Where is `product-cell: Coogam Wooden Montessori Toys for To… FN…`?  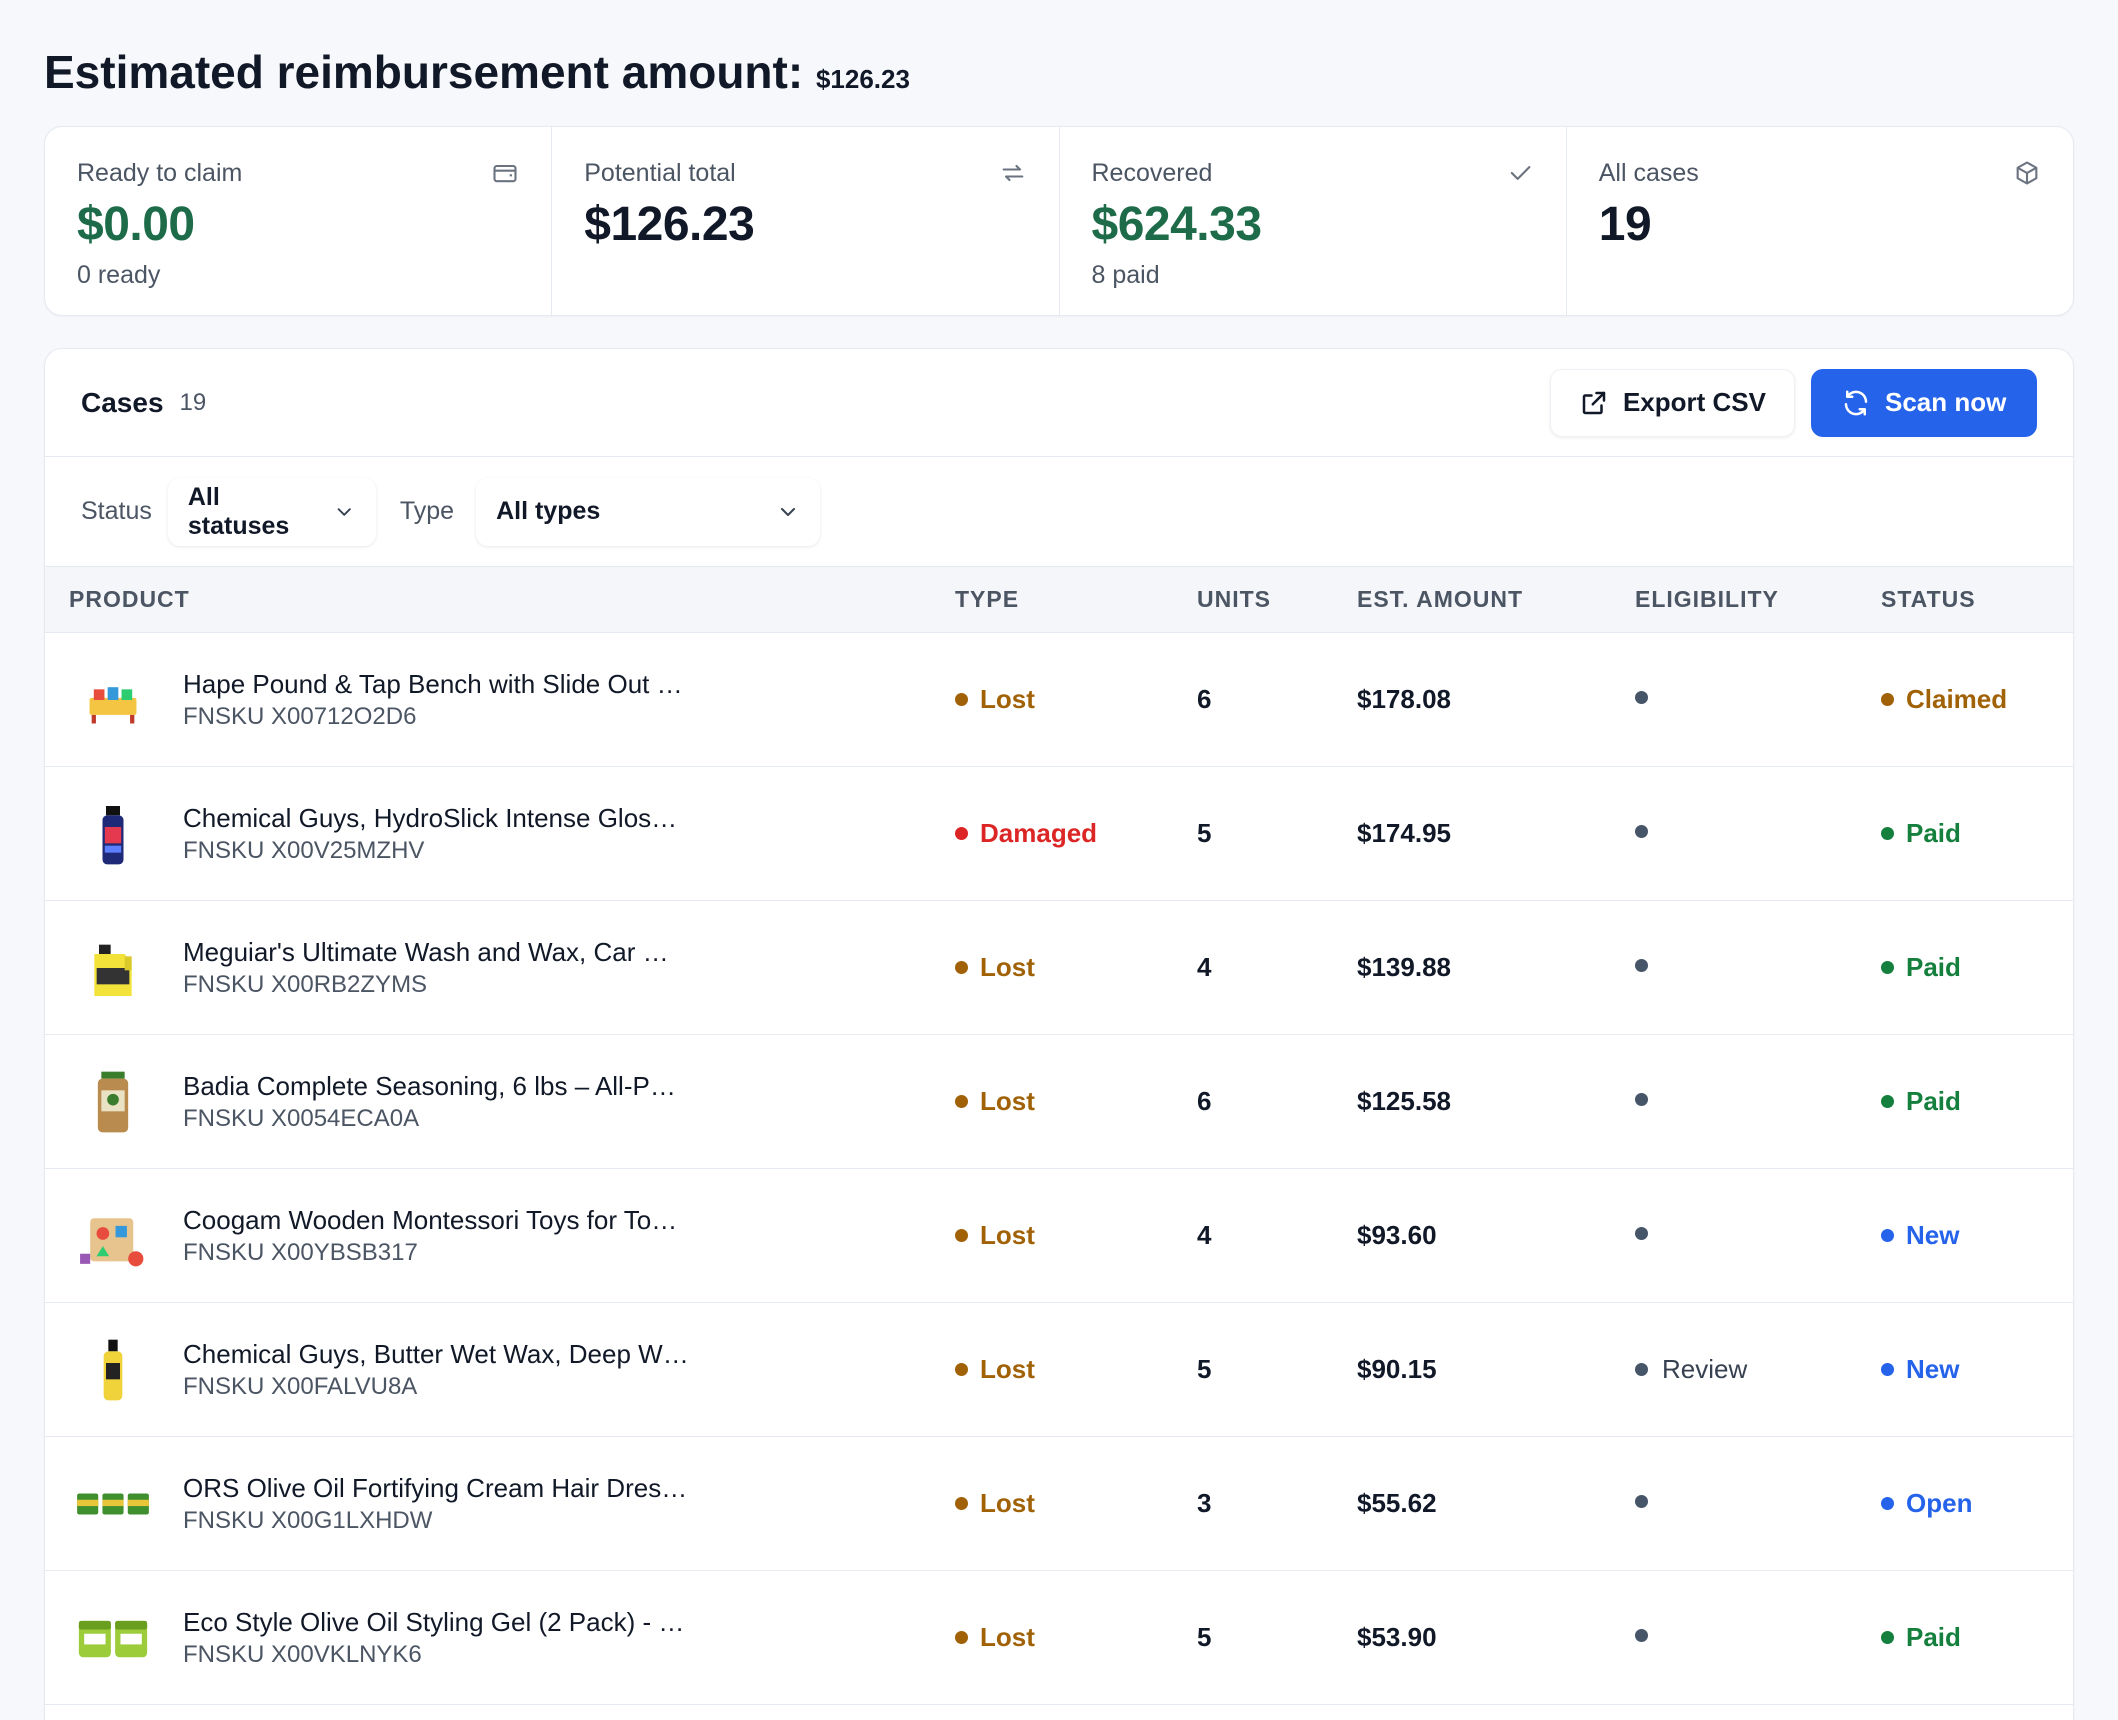
product-cell: Coogam Wooden Montessori Toys for To… FN… is located at coordinates (500, 1236).